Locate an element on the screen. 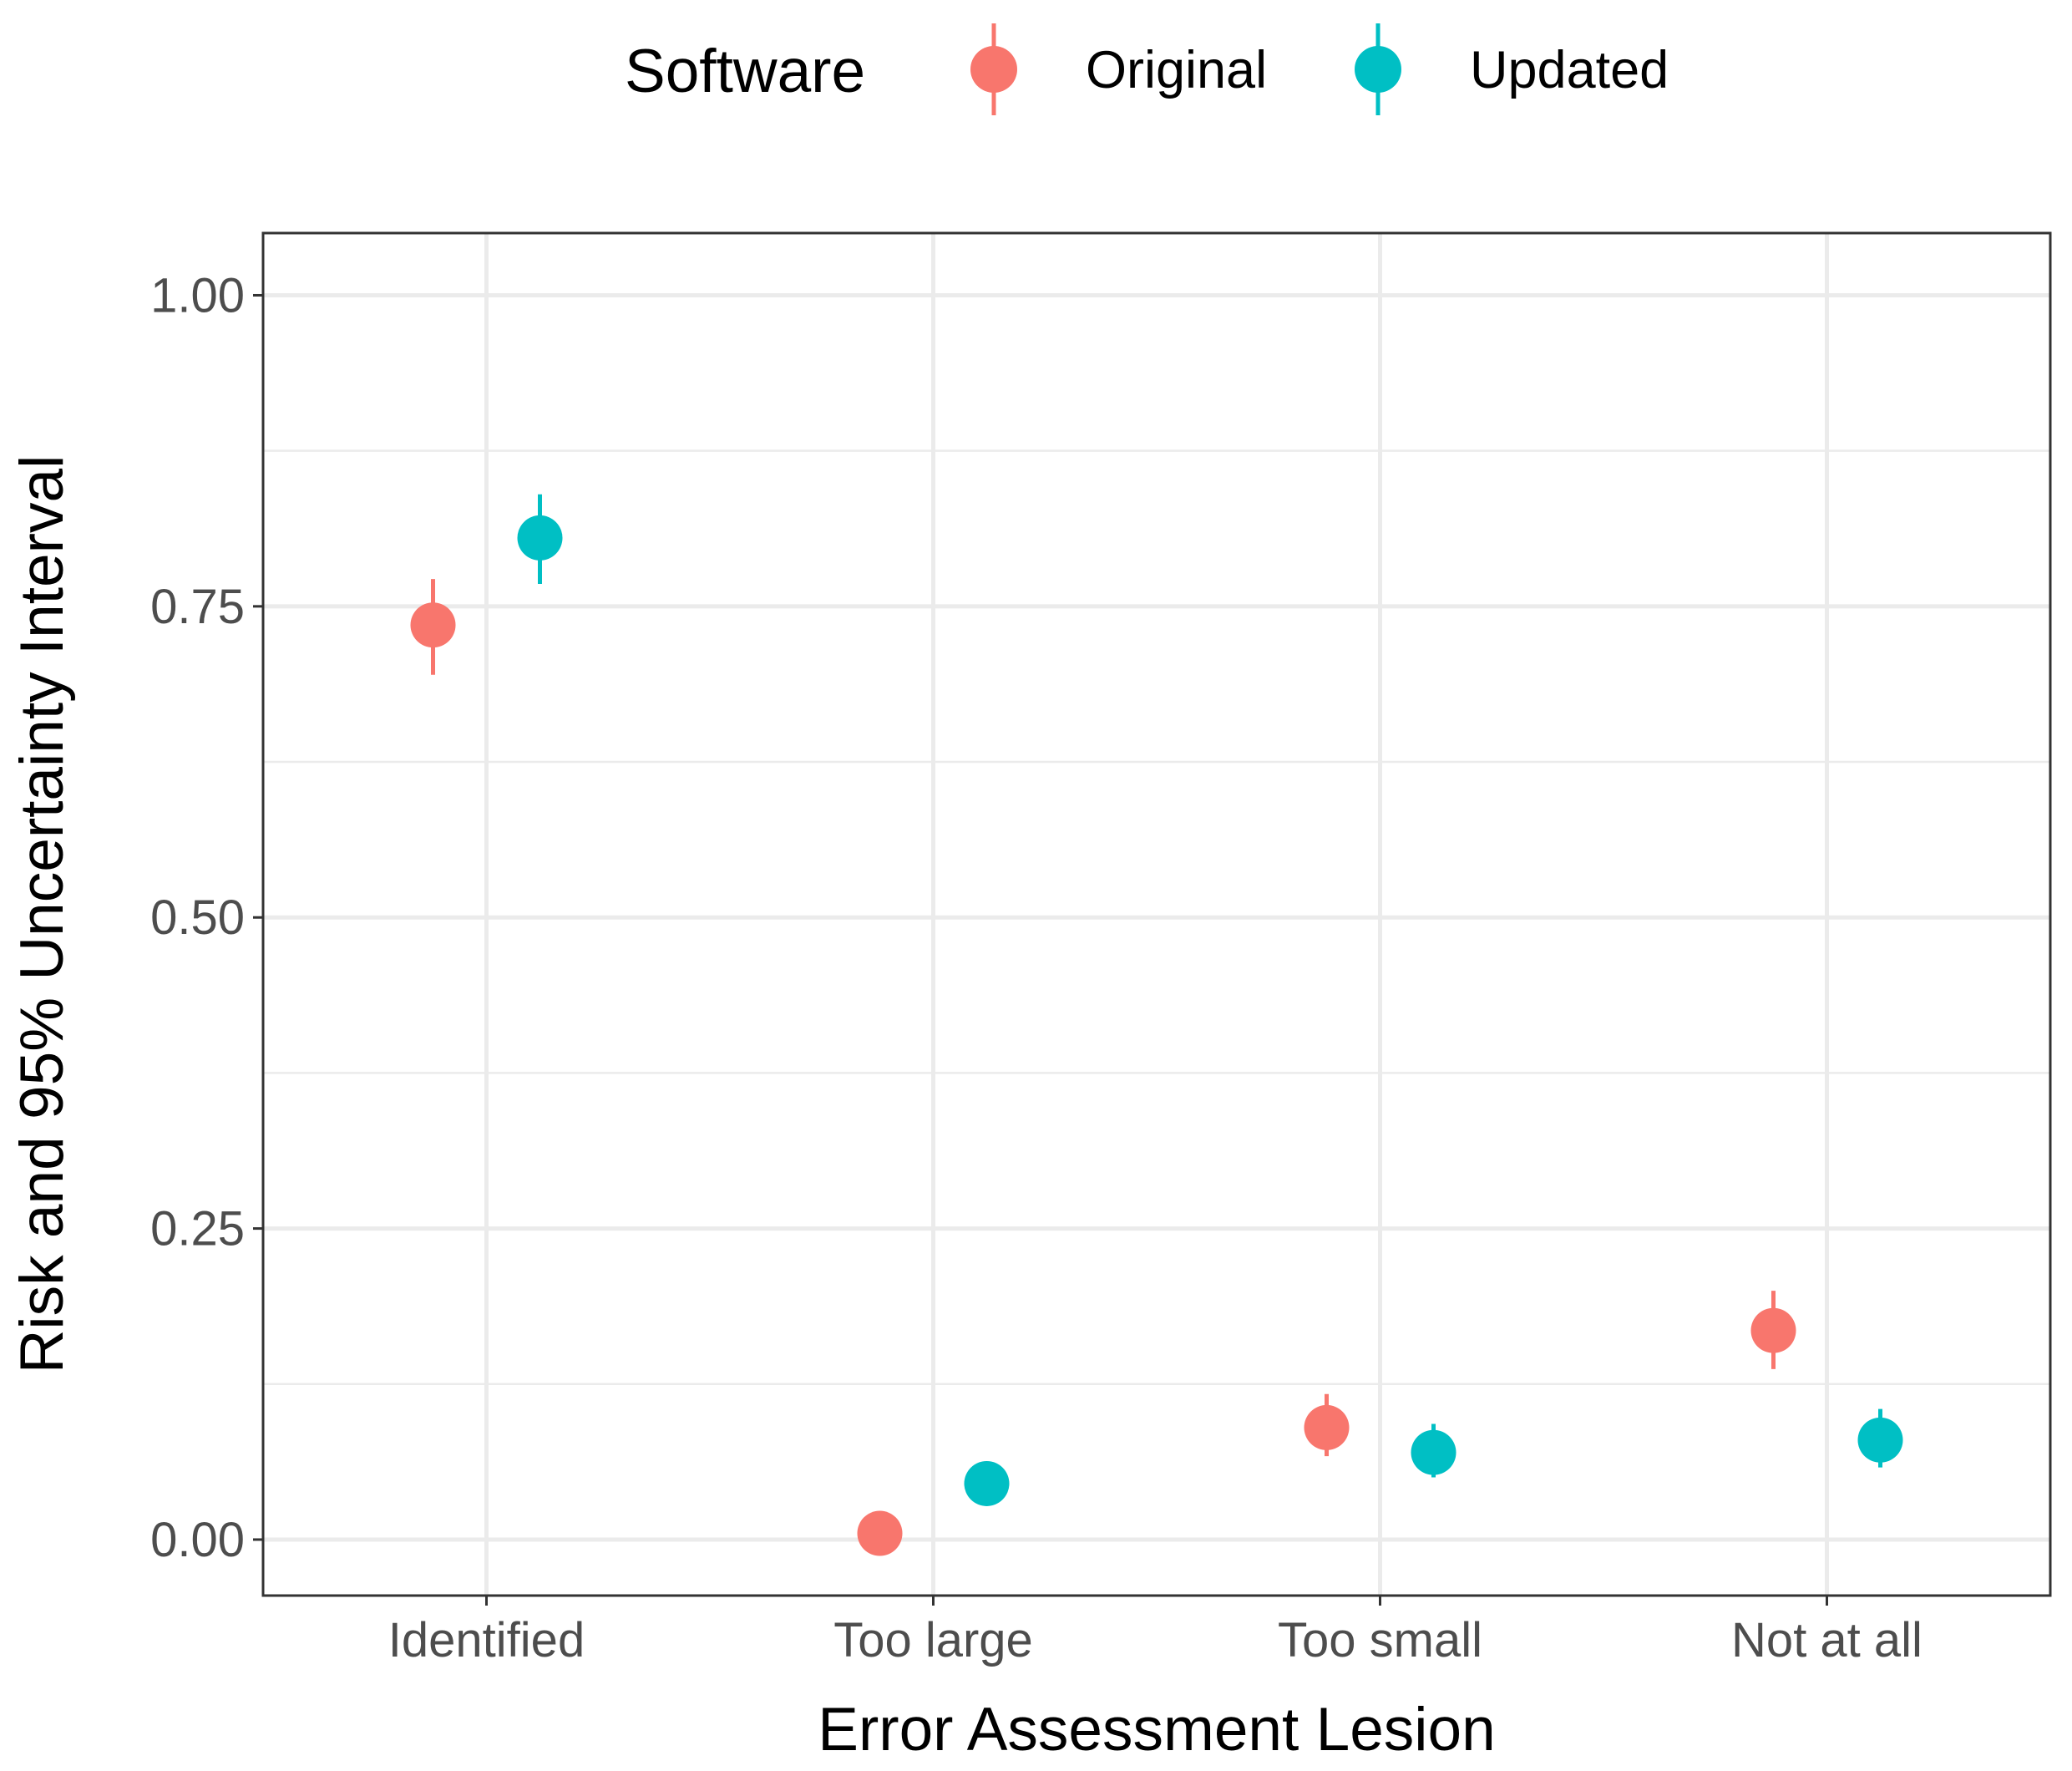  legend-label: Original is located at coordinates (1176, 70).